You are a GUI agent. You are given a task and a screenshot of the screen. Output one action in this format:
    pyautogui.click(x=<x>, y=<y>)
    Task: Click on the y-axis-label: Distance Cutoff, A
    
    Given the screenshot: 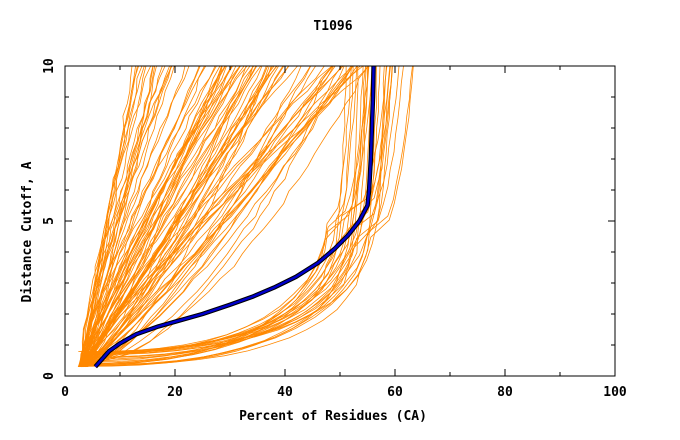 What is the action you would take?
    pyautogui.click(x=27, y=231)
    